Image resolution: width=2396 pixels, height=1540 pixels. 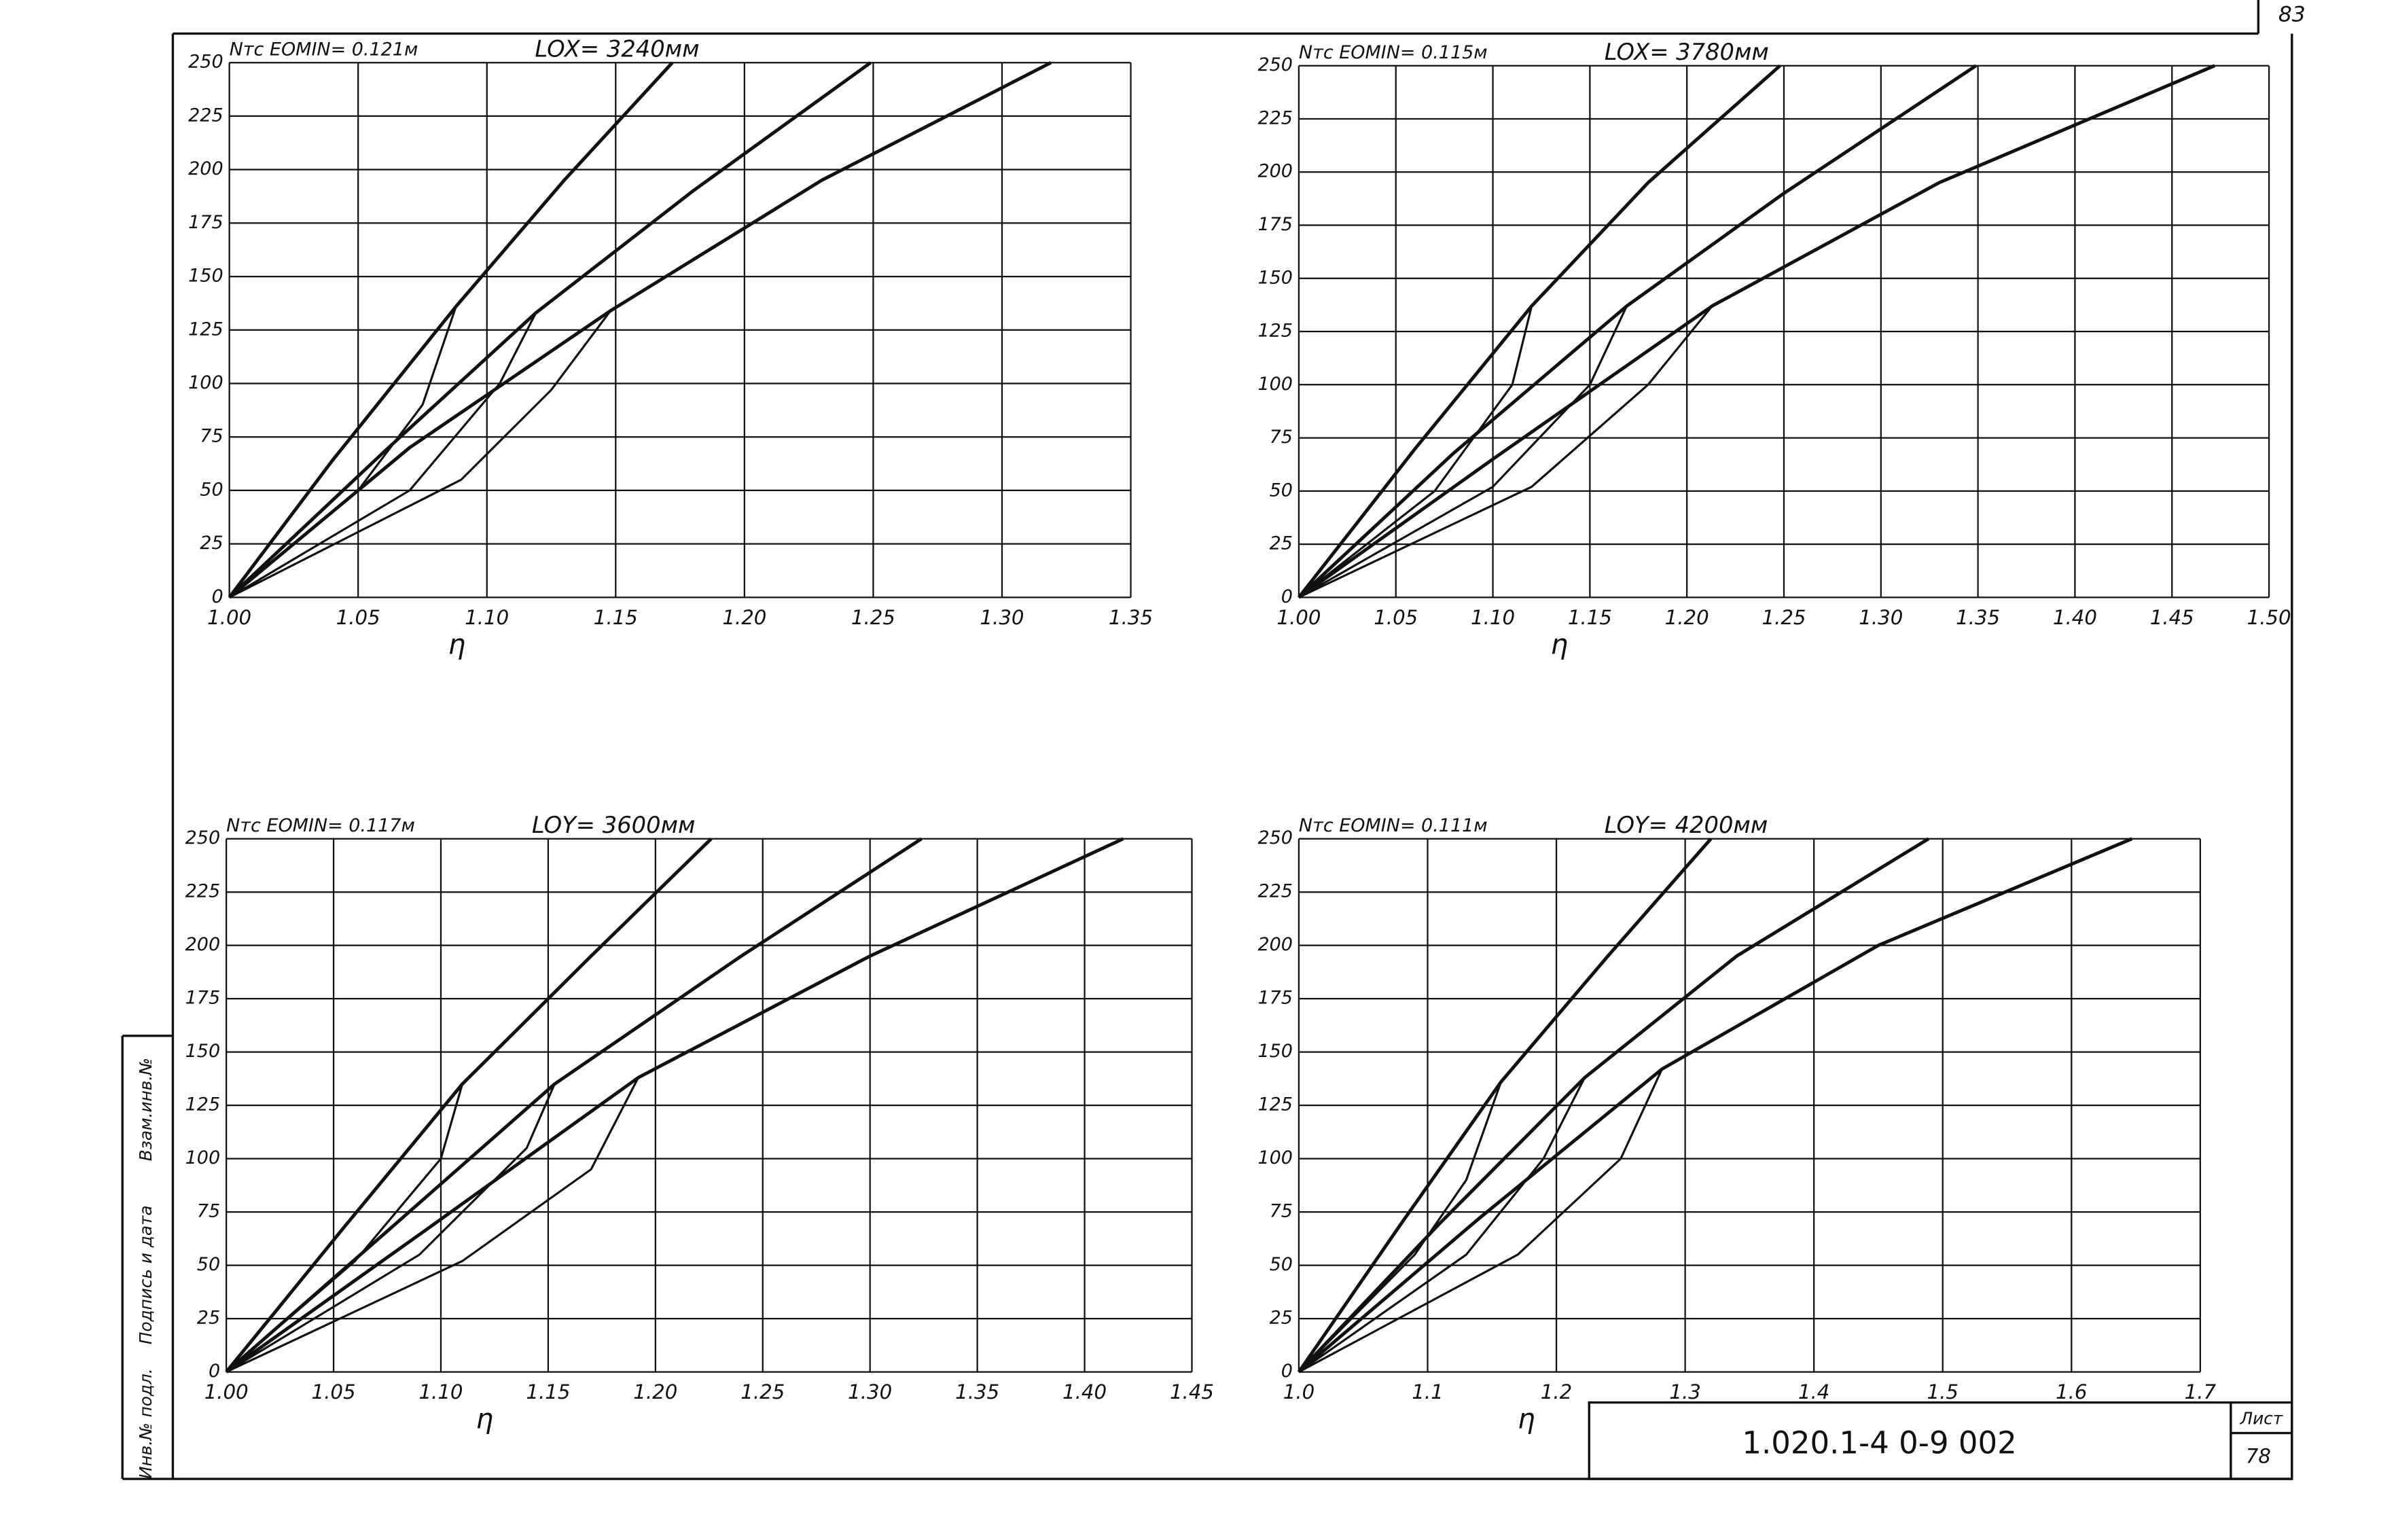 What do you see at coordinates (1393, 826) in the screenshot?
I see `chart-title: Nтс EOMIN= 0.111м` at bounding box center [1393, 826].